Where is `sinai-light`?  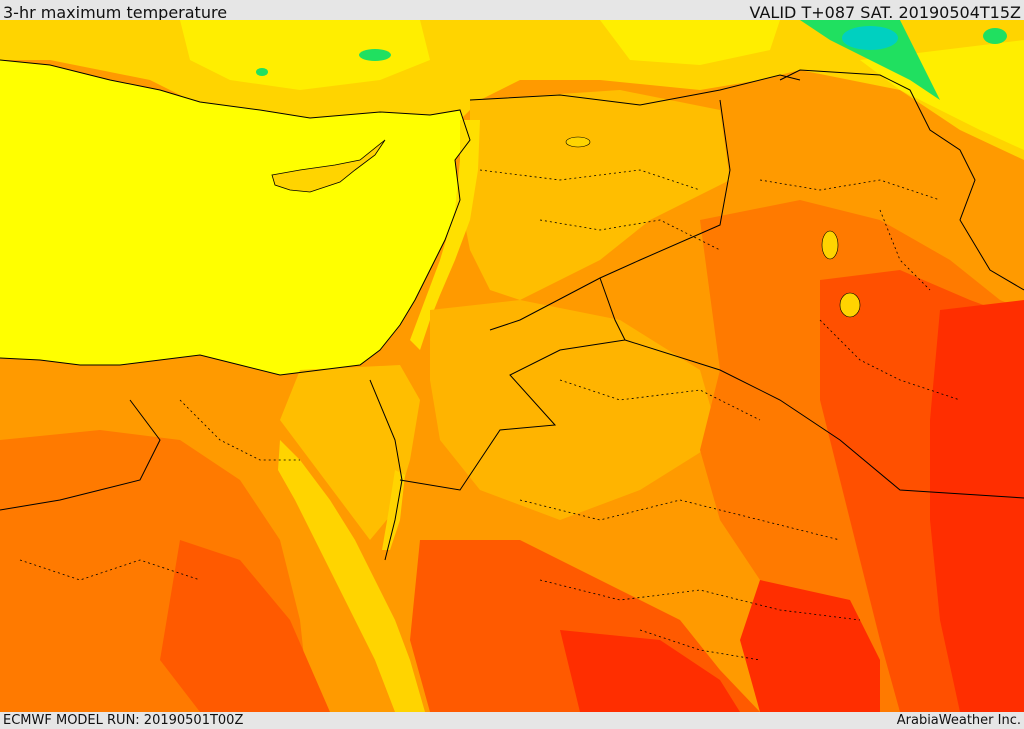
sinai-light is located at coordinates (350, 452).